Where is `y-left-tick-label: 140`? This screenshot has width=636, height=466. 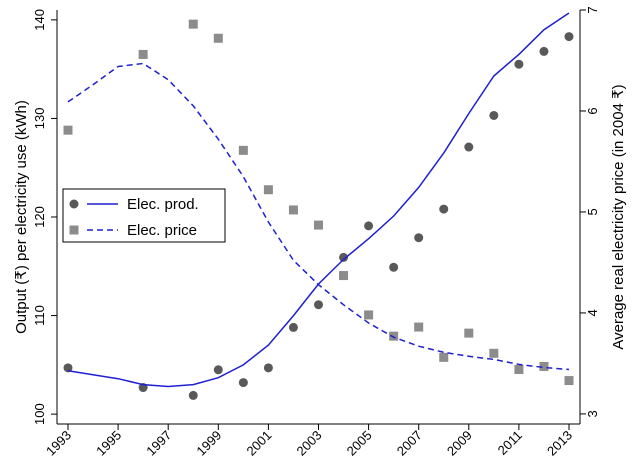 y-left-tick-label: 140 is located at coordinates (39, 20).